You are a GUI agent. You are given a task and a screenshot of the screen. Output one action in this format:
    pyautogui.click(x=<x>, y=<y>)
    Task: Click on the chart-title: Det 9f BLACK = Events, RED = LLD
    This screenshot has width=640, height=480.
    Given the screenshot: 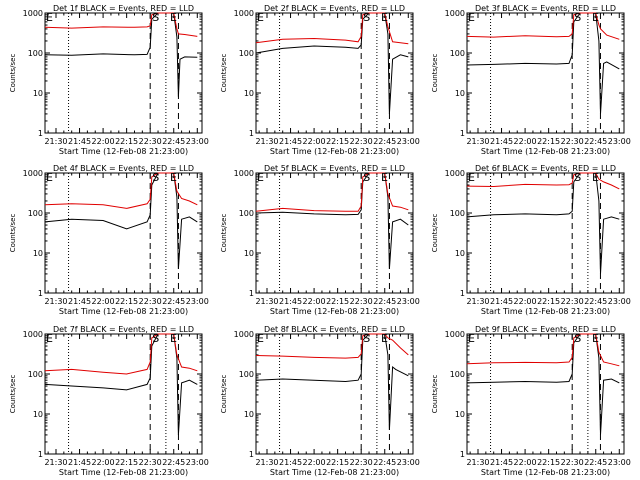 What is the action you would take?
    pyautogui.click(x=545, y=329)
    